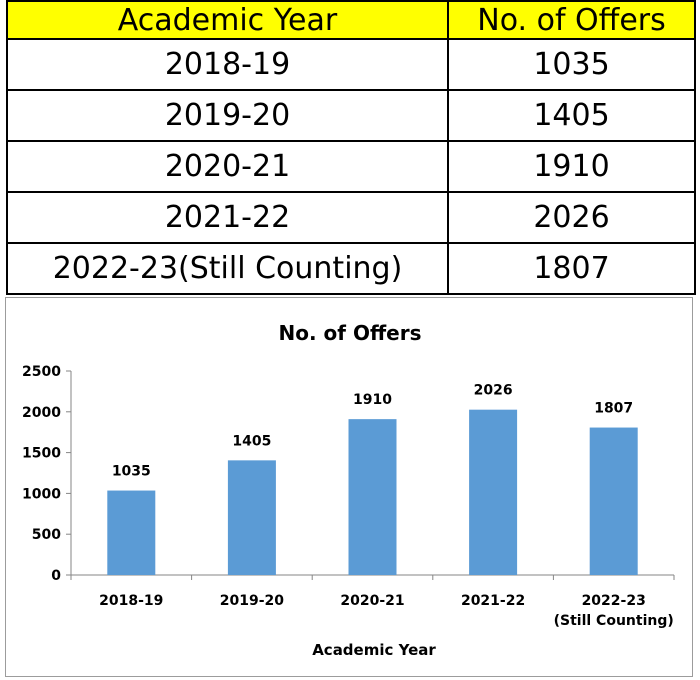  Describe the element at coordinates (614, 621) in the screenshot. I see `x-tick-label: (Still Counting)` at that location.